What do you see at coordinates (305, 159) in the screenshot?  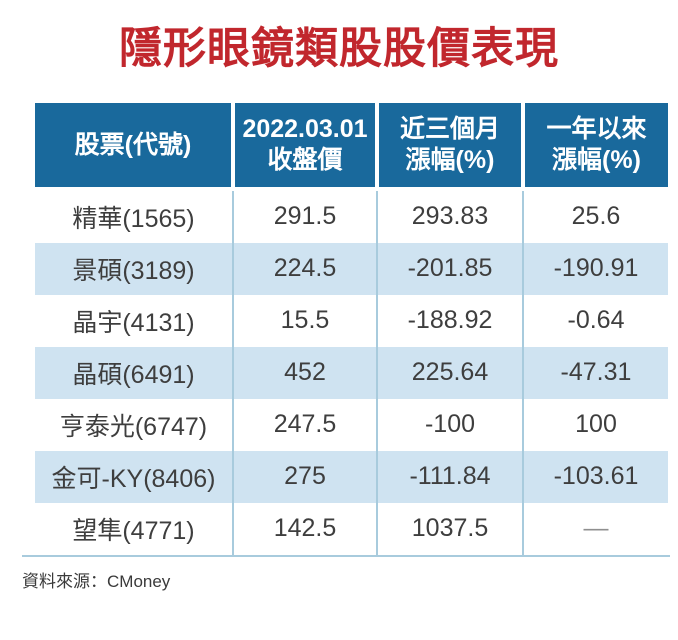 I see `header-close-label: 收盤價` at bounding box center [305, 159].